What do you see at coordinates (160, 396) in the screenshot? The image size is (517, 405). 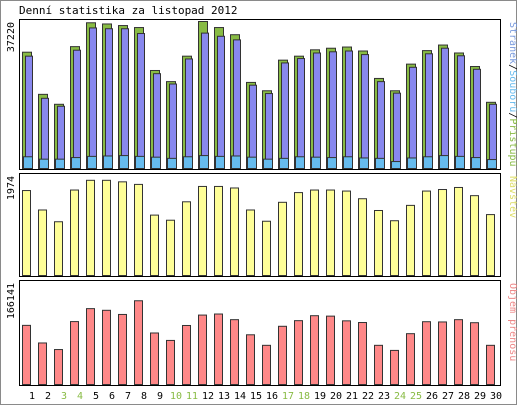 I see `x-tick-9: 9` at bounding box center [160, 396].